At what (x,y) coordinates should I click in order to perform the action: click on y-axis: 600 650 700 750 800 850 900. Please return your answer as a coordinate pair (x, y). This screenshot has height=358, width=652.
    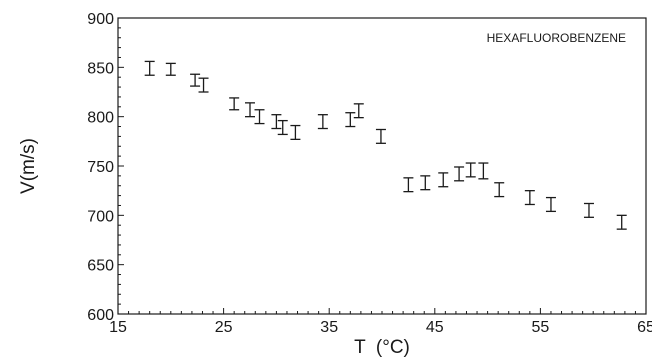
    Looking at the image, I should click on (105, 167).